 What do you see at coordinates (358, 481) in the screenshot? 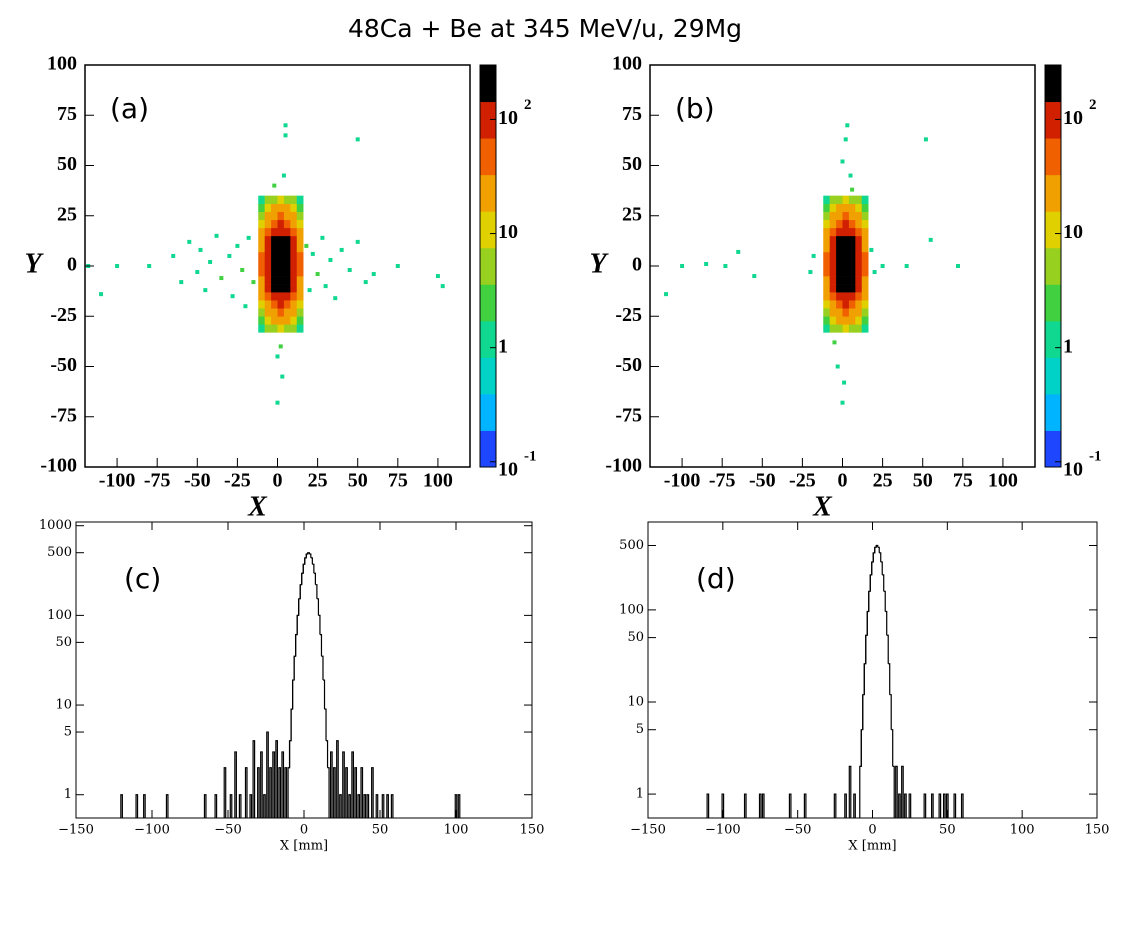
I see `x-tick-label: 50` at bounding box center [358, 481].